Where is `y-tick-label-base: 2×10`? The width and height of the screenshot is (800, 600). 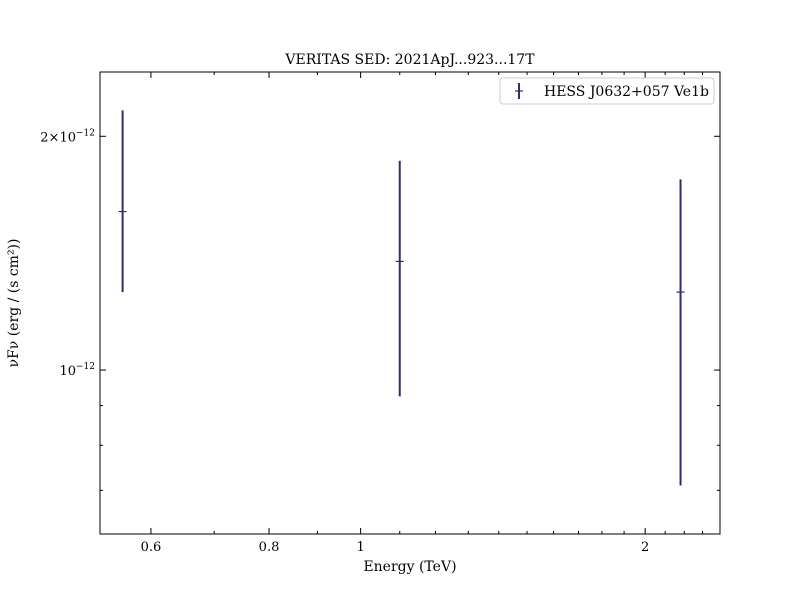 y-tick-label-base: 2×10 is located at coordinates (58, 137).